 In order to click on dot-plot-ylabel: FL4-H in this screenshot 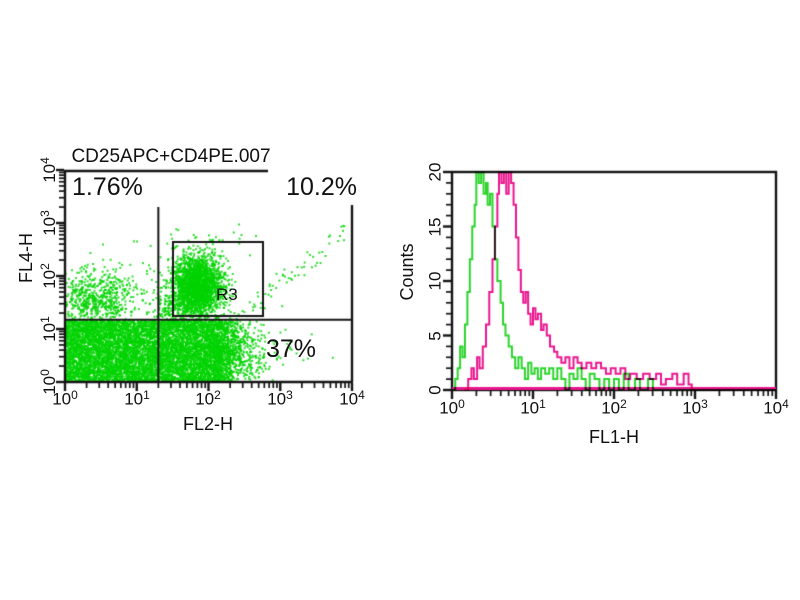, I will do `click(26, 258)`.